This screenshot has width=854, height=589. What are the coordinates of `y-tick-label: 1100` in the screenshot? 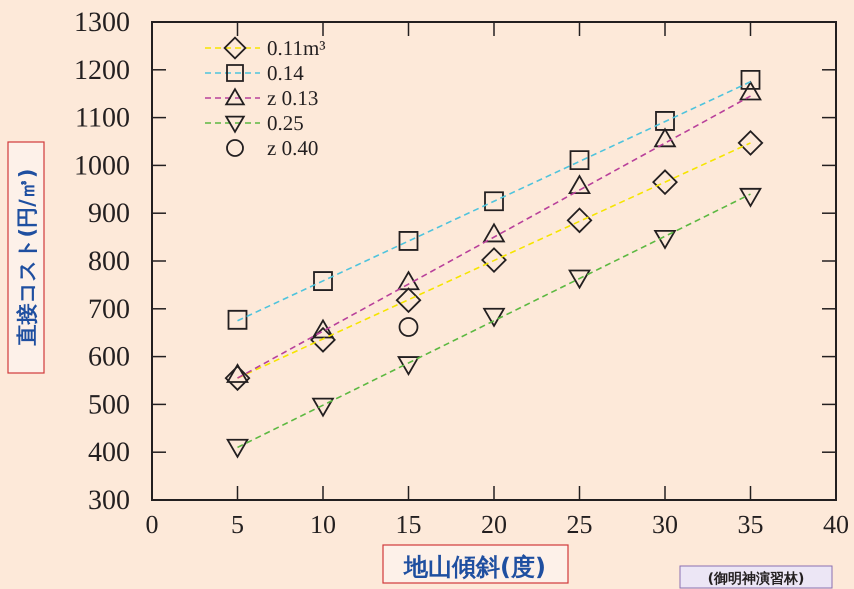 It's located at (102, 118).